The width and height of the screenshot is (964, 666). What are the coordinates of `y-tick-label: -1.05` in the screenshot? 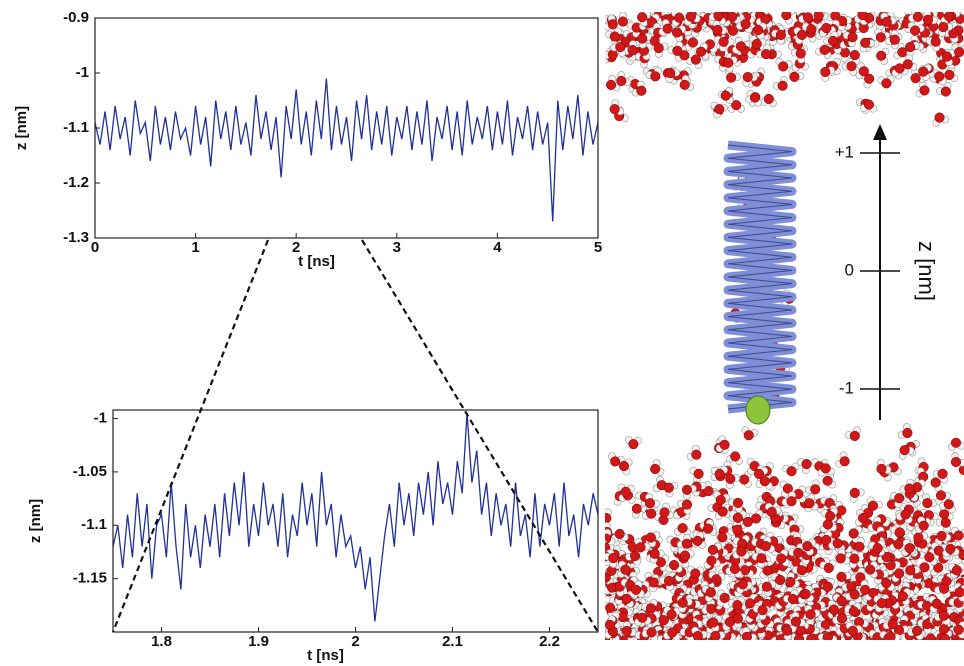 It's located at (90, 471).